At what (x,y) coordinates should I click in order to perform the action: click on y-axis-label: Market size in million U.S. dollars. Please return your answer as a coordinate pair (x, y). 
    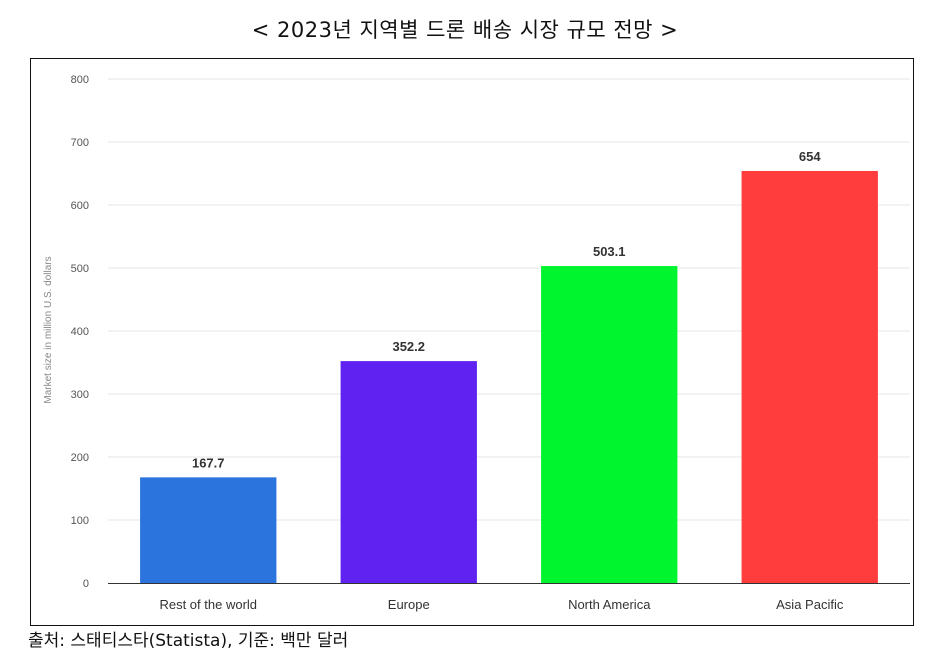
    Looking at the image, I should click on (48, 329).